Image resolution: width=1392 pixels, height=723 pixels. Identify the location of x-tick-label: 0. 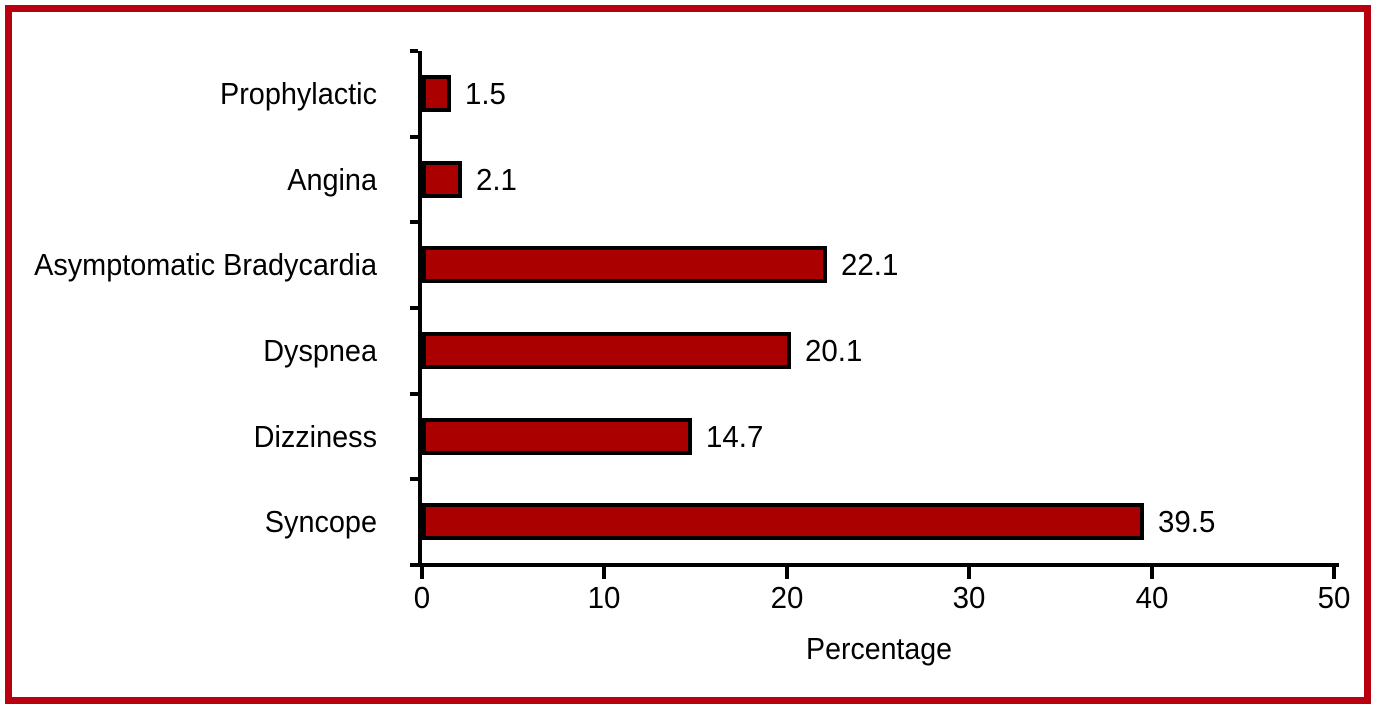
(422, 597).